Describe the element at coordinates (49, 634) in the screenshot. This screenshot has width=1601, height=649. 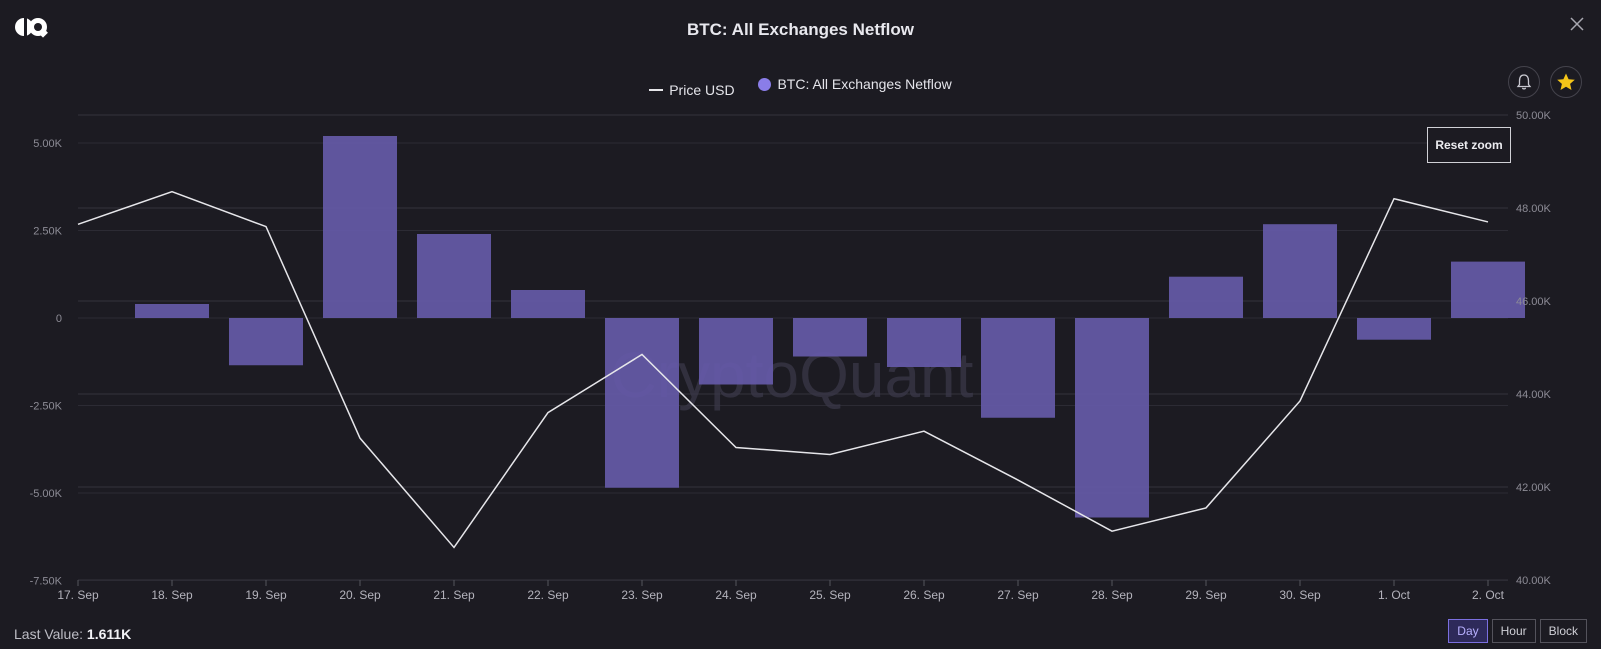
I see `last-value-label: Last Value:` at that location.